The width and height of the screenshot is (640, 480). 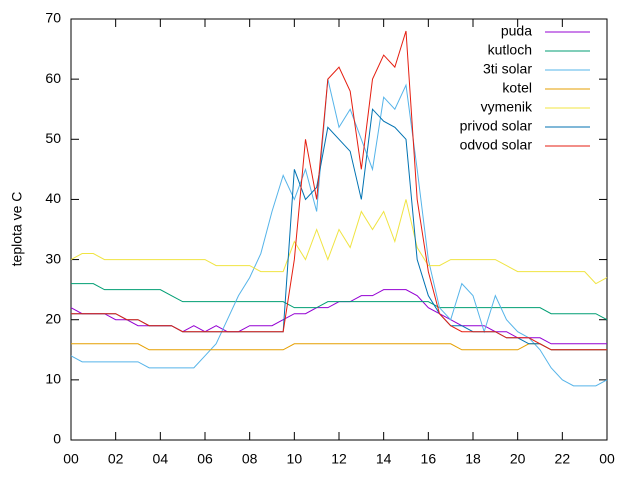 I want to click on x-tick-label: 12, so click(x=339, y=459).